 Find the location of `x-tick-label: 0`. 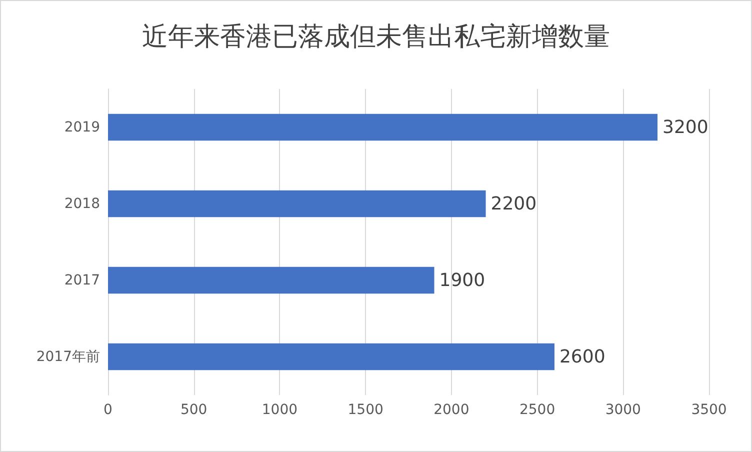

x-tick-label: 0 is located at coordinates (108, 410).